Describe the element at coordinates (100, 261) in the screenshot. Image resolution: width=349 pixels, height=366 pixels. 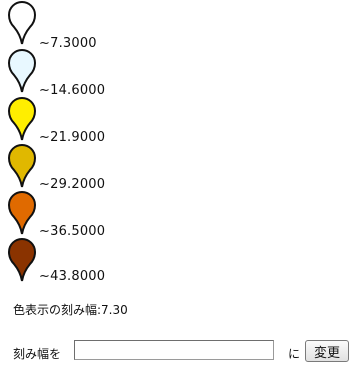
I see `legend-item: ~43.8000` at that location.